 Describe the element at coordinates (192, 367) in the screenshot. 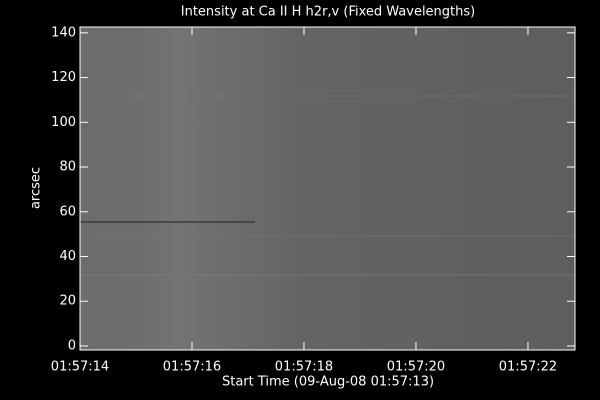

I see `x-tick-label: 01:57:16` at that location.